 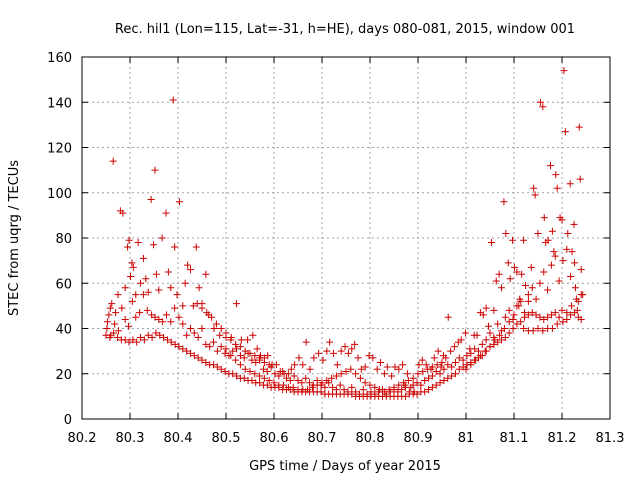 What do you see at coordinates (226, 438) in the screenshot?
I see `x-tick-label: 80.5` at bounding box center [226, 438].